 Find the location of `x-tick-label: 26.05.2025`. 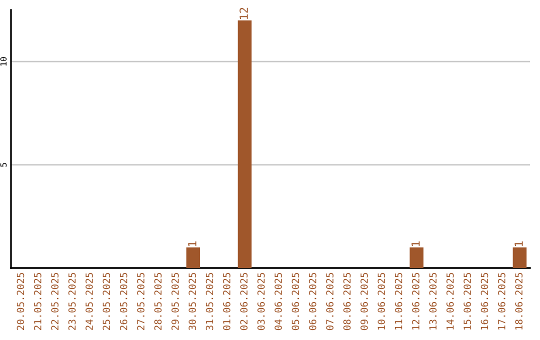

x-tick-label: 26.05.2025 is located at coordinates (124, 301).